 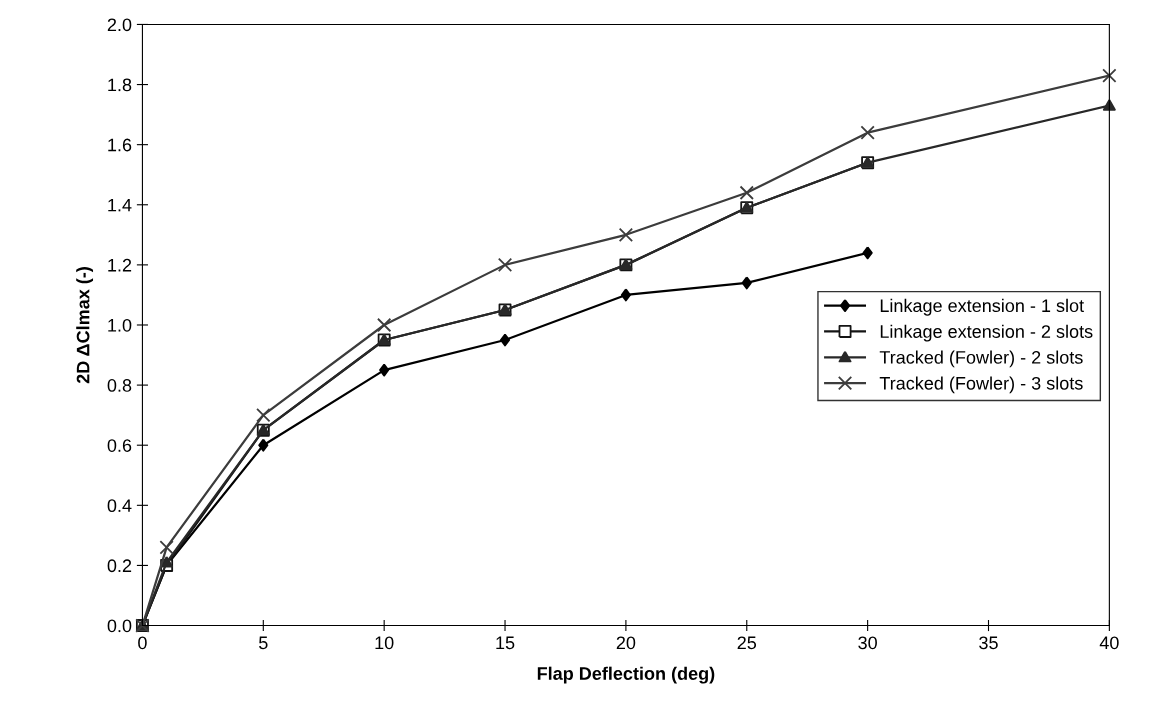 I want to click on y-tick-label: 1.2, so click(x=120, y=265).